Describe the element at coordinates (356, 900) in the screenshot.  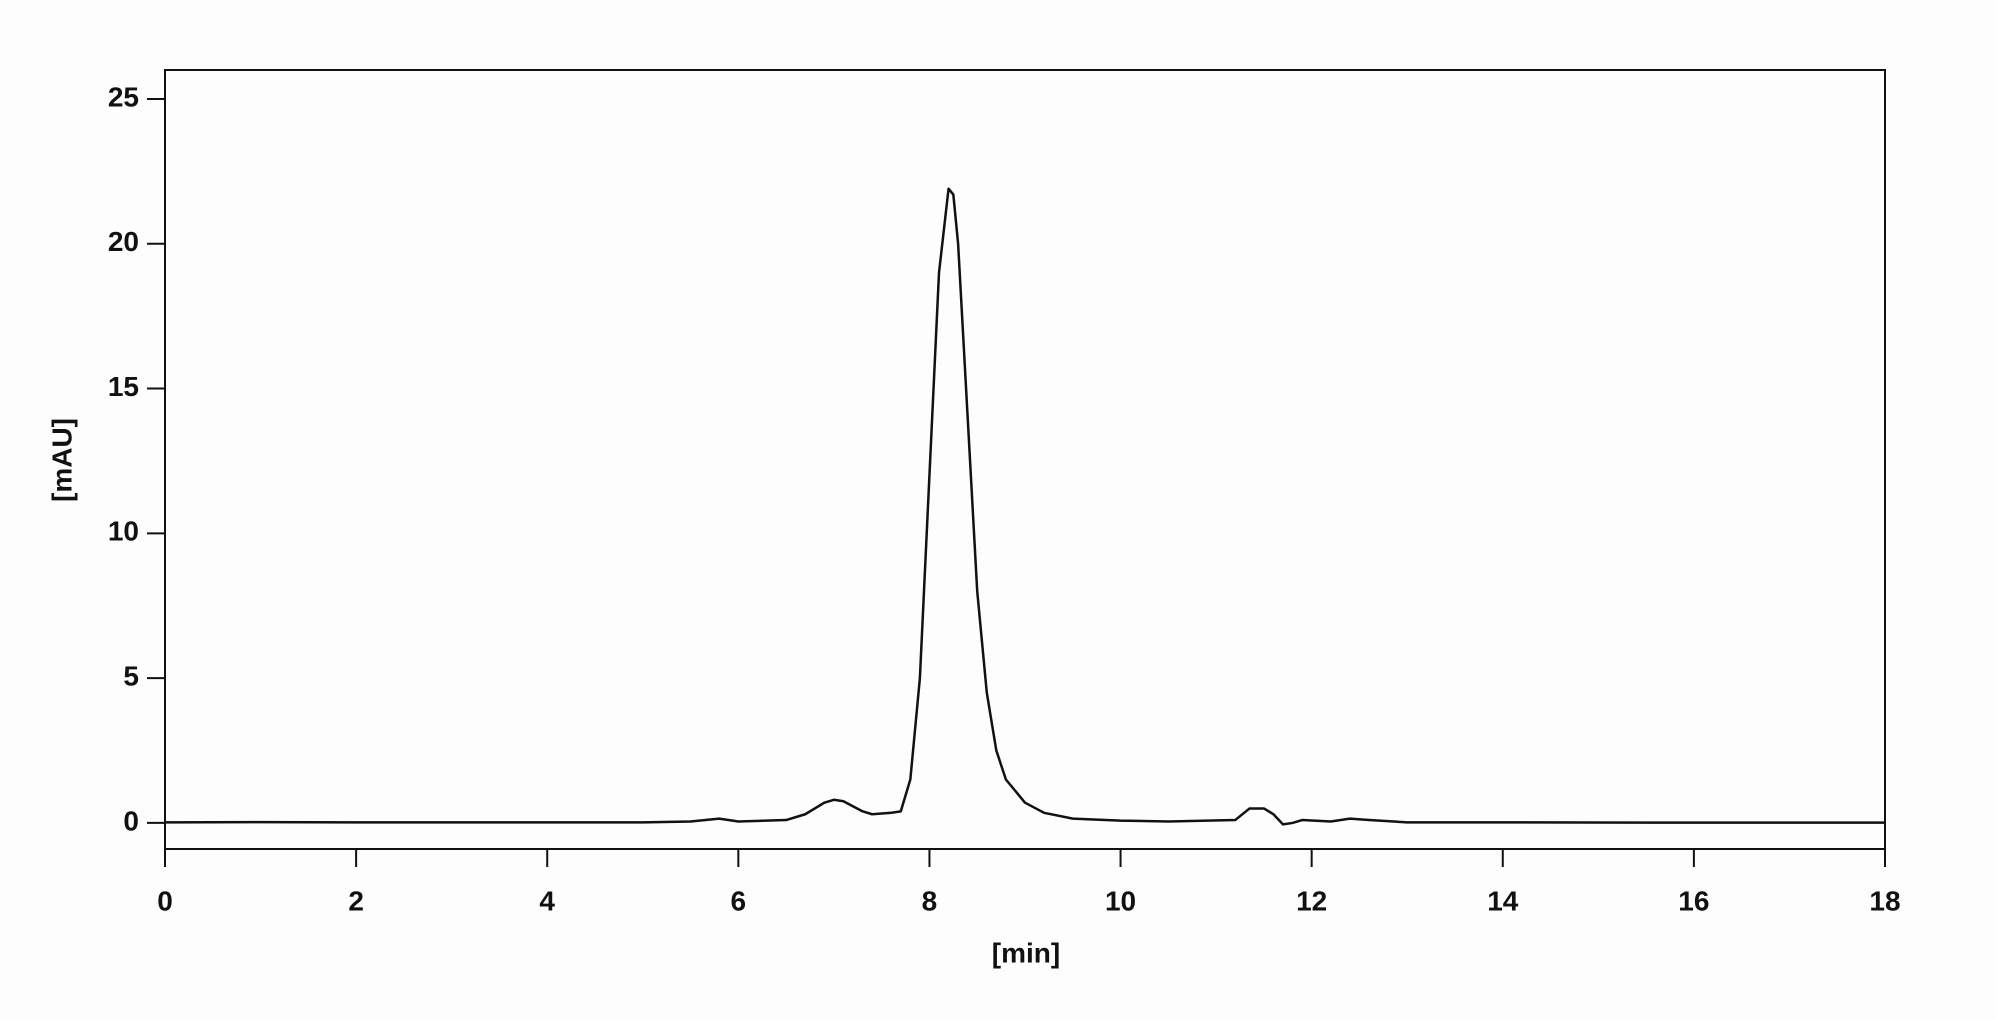
I see `x-tick-label: 2` at that location.